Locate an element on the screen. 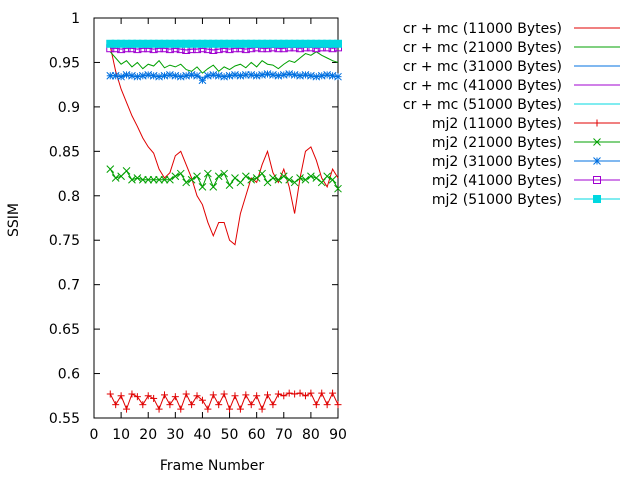  data-point-mj2-51000-bytes is located at coordinates (338, 43).